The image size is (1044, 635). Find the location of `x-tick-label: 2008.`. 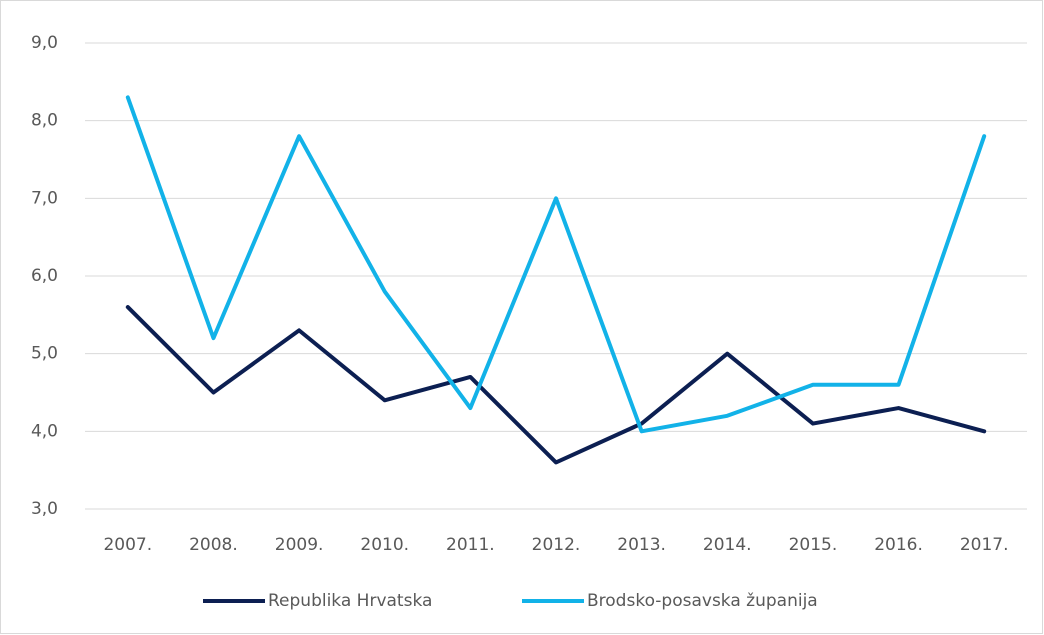

x-tick-label: 2008. is located at coordinates (213, 545).